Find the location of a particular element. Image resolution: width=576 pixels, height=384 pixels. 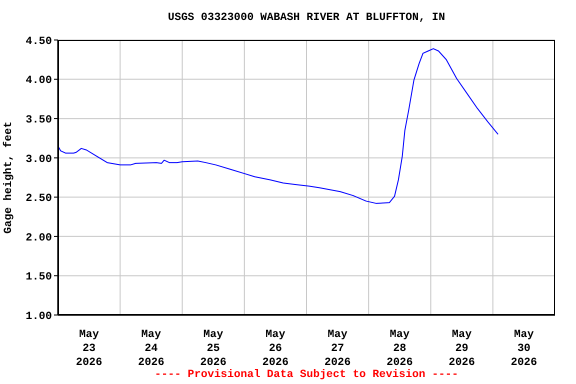

y-tick-label: 4.00 is located at coordinates (39, 81).